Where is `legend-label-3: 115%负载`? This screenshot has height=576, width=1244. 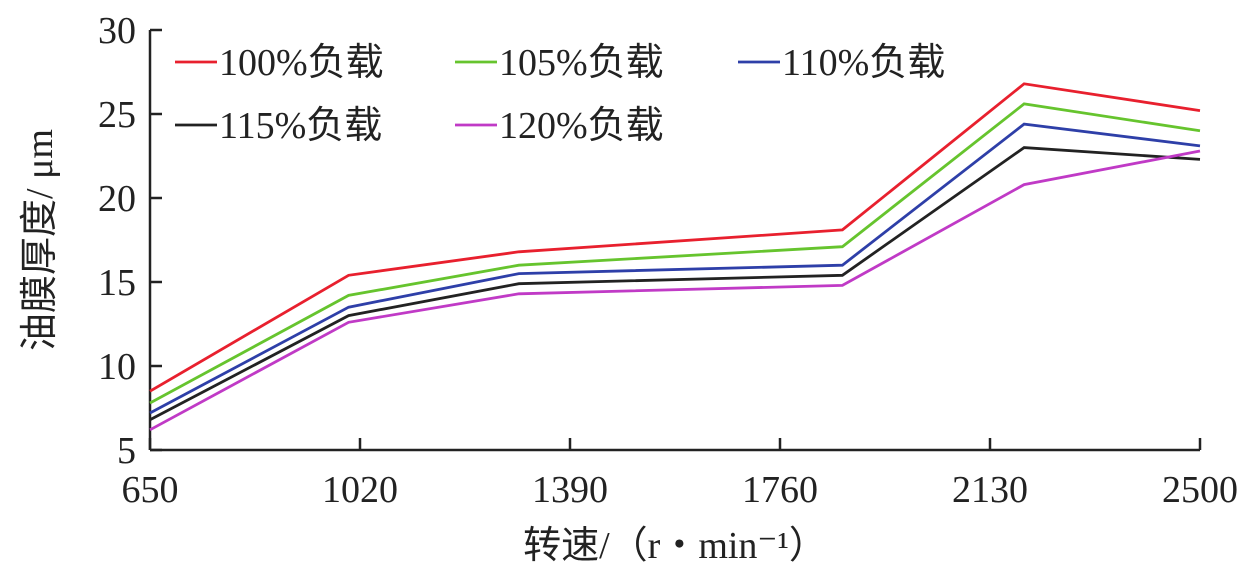 legend-label-3: 115%负载 is located at coordinates (300, 126).